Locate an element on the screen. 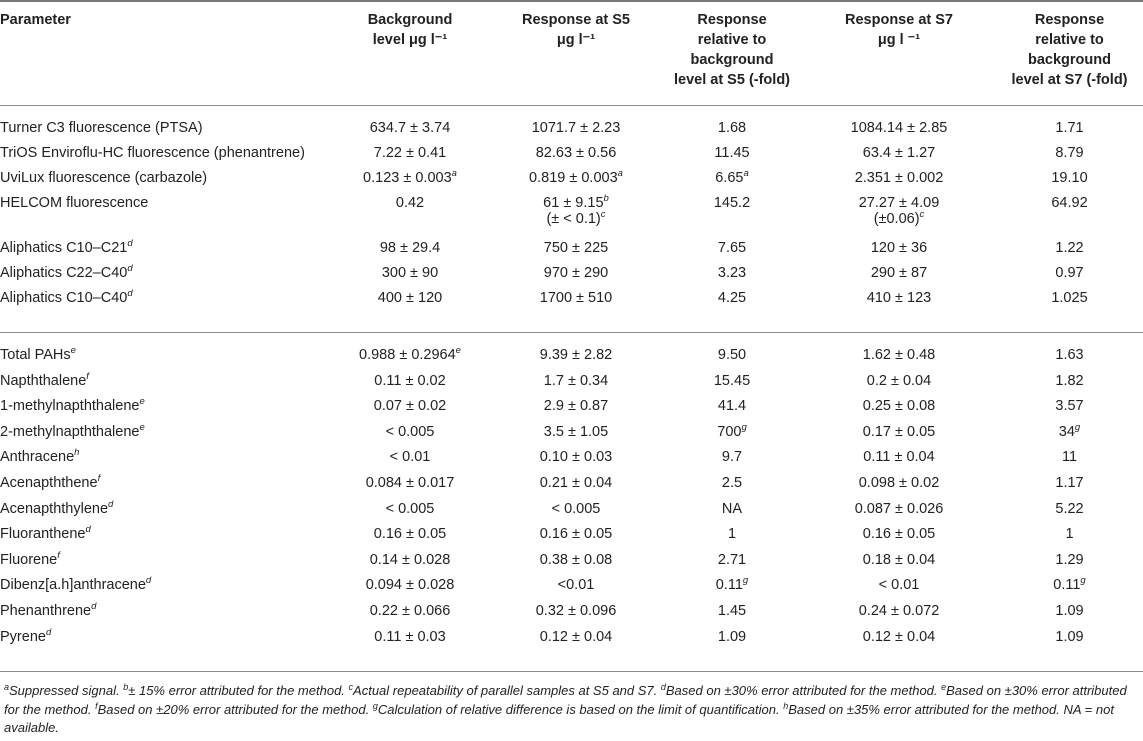 The width and height of the screenshot is (1143, 741). relative-s5-cell: 11.45 is located at coordinates (732, 157).